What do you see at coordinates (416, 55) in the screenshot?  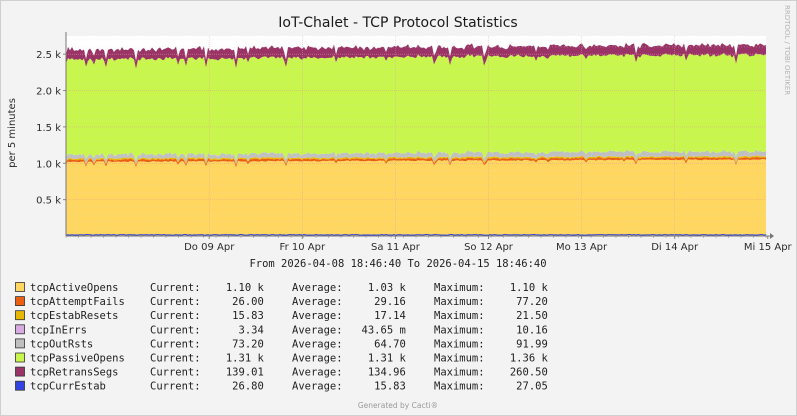 I see `area-tcpRetransSegs` at bounding box center [416, 55].